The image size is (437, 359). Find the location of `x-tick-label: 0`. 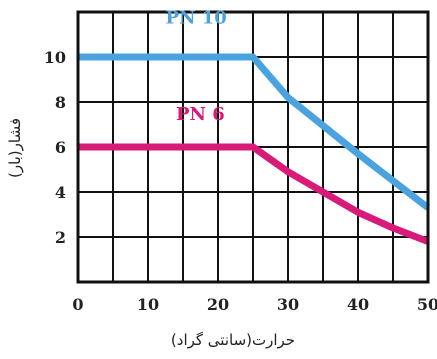

x-tick-label: 0 is located at coordinates (77, 304).